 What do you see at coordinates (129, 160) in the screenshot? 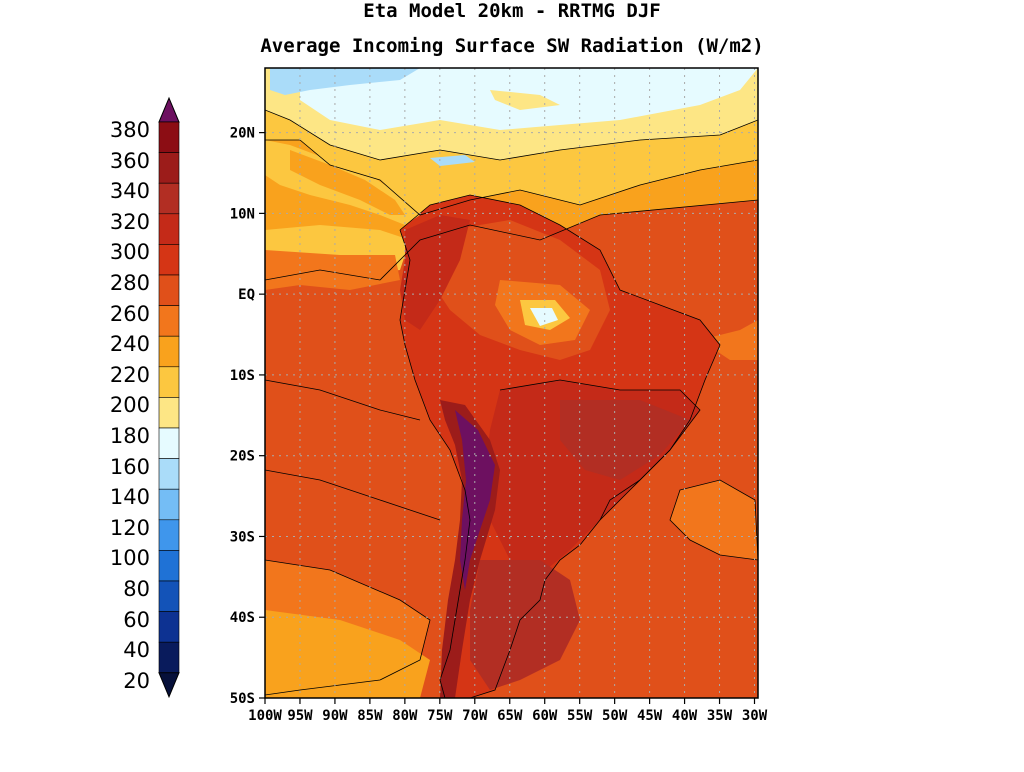
I see `colorbar-label: 360` at bounding box center [129, 160].